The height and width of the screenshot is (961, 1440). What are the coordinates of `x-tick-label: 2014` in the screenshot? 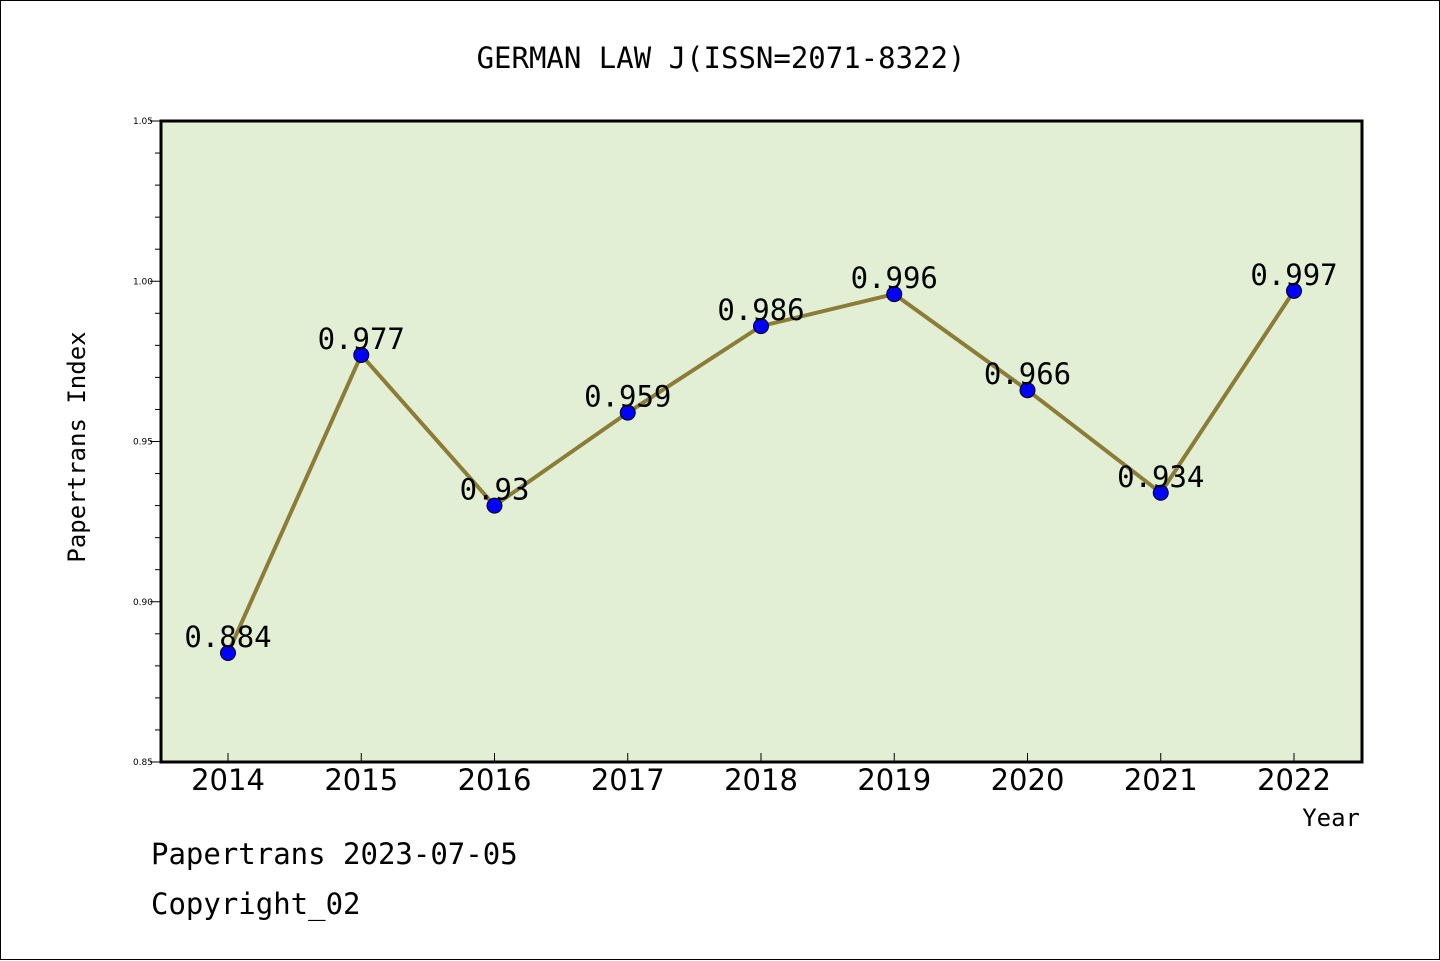 It's located at (228, 780).